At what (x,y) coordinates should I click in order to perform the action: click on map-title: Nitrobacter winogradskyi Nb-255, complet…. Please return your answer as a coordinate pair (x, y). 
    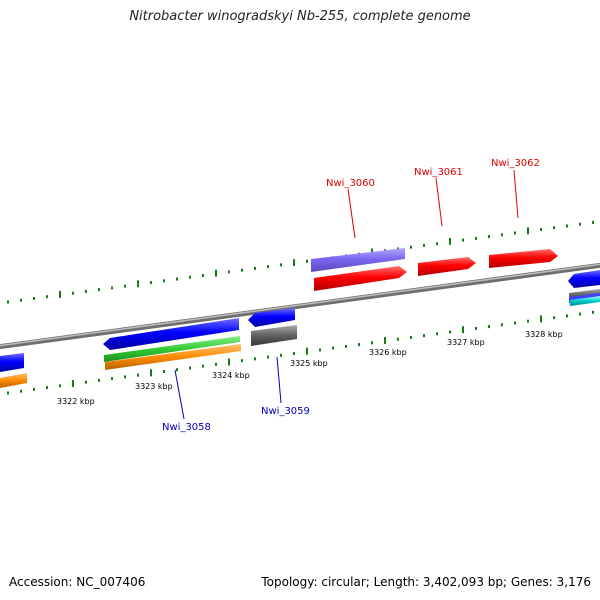
    Looking at the image, I should click on (300, 16).